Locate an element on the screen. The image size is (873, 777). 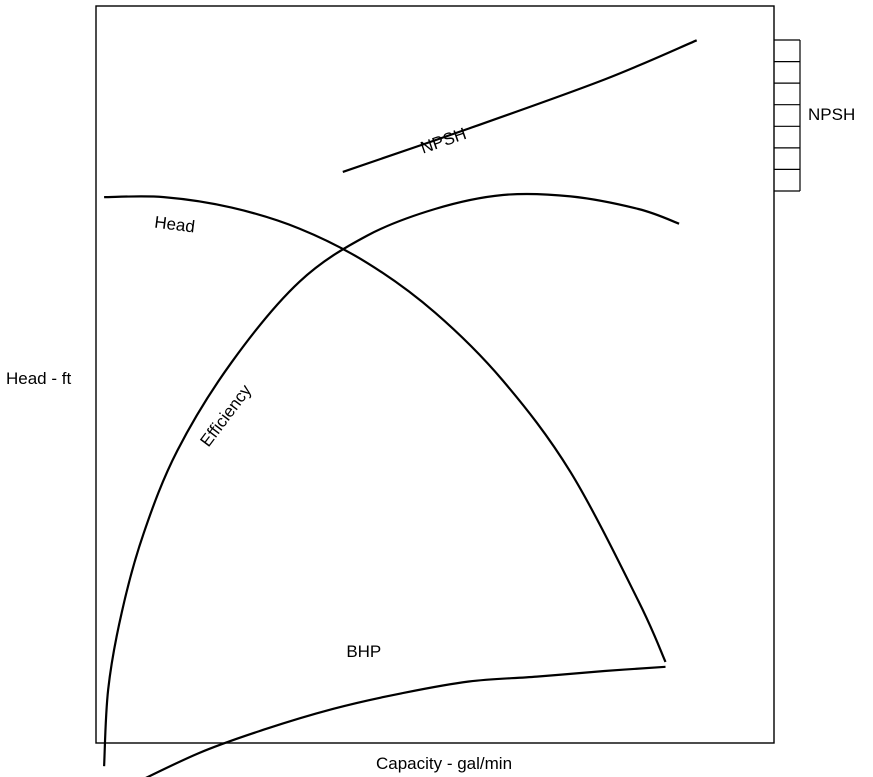
bhp-curve-label: BHP is located at coordinates (363, 651).